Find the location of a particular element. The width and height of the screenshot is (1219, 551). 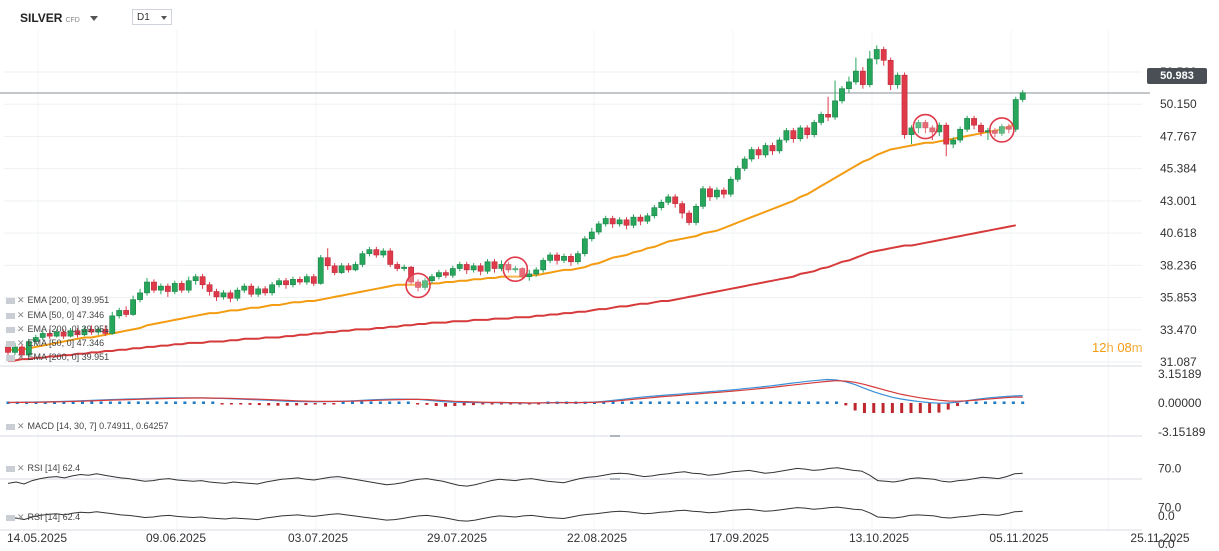

countdown-hours: 12 is located at coordinates (1099, 347).